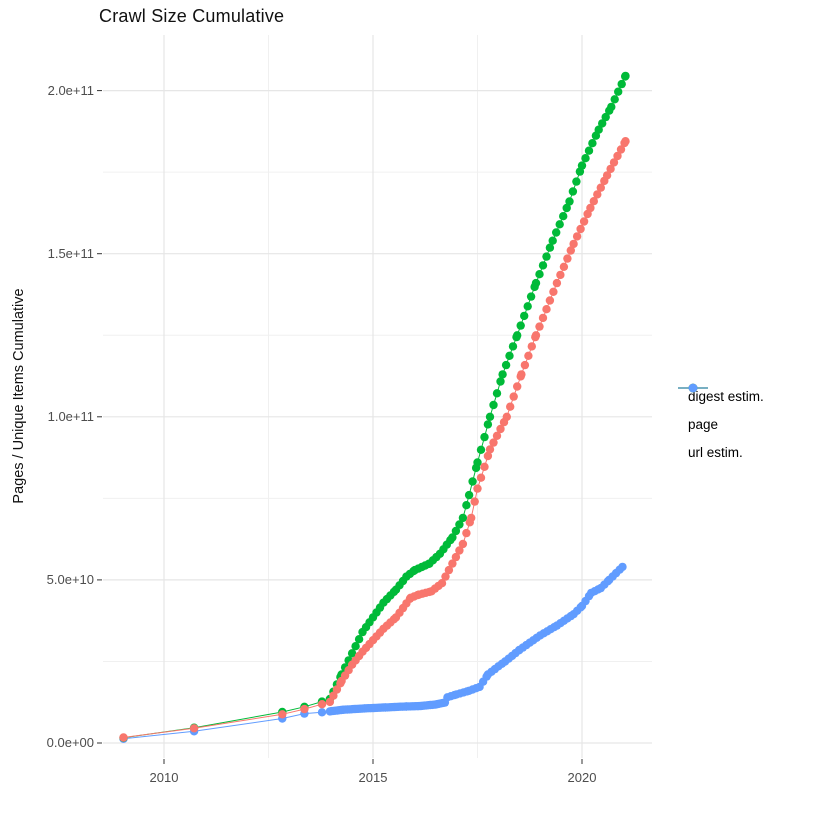  What do you see at coordinates (70, 416) in the screenshot?
I see `y-tick-label: 1.0e+11` at bounding box center [70, 416].